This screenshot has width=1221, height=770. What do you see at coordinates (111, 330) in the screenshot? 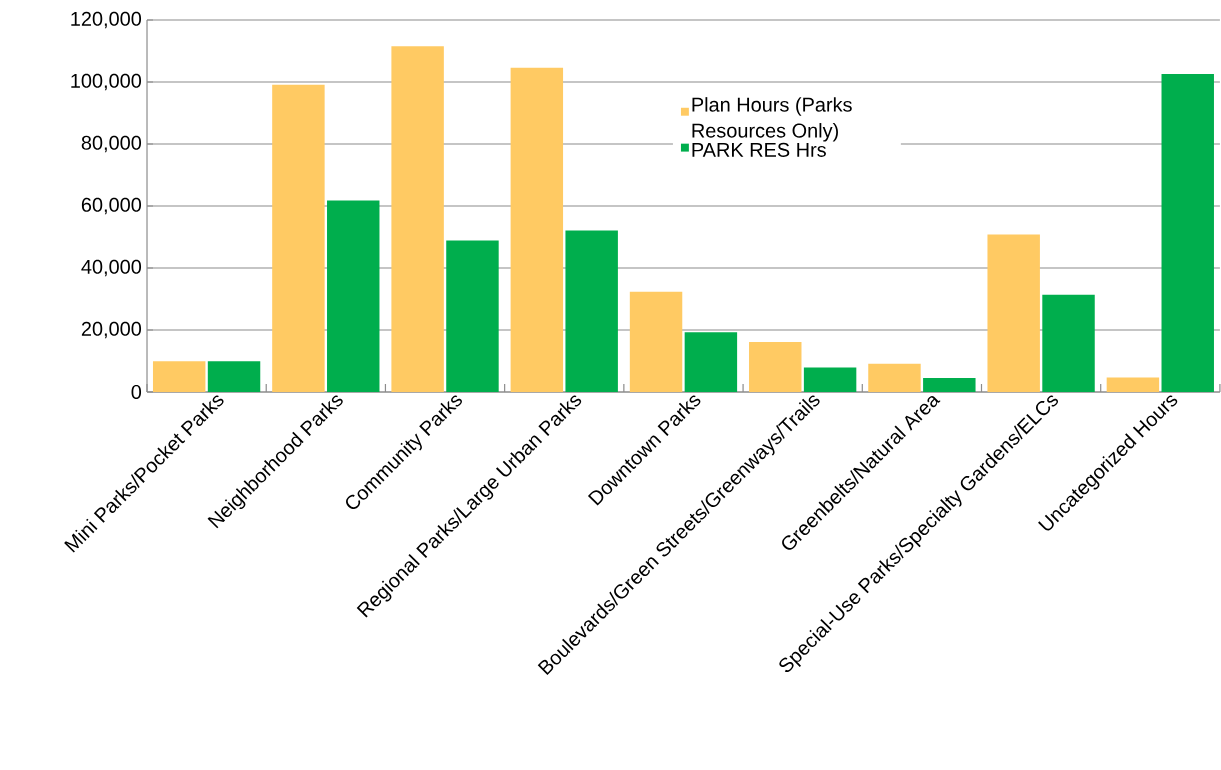
I see `y-tick-label: 20,000` at bounding box center [111, 330].